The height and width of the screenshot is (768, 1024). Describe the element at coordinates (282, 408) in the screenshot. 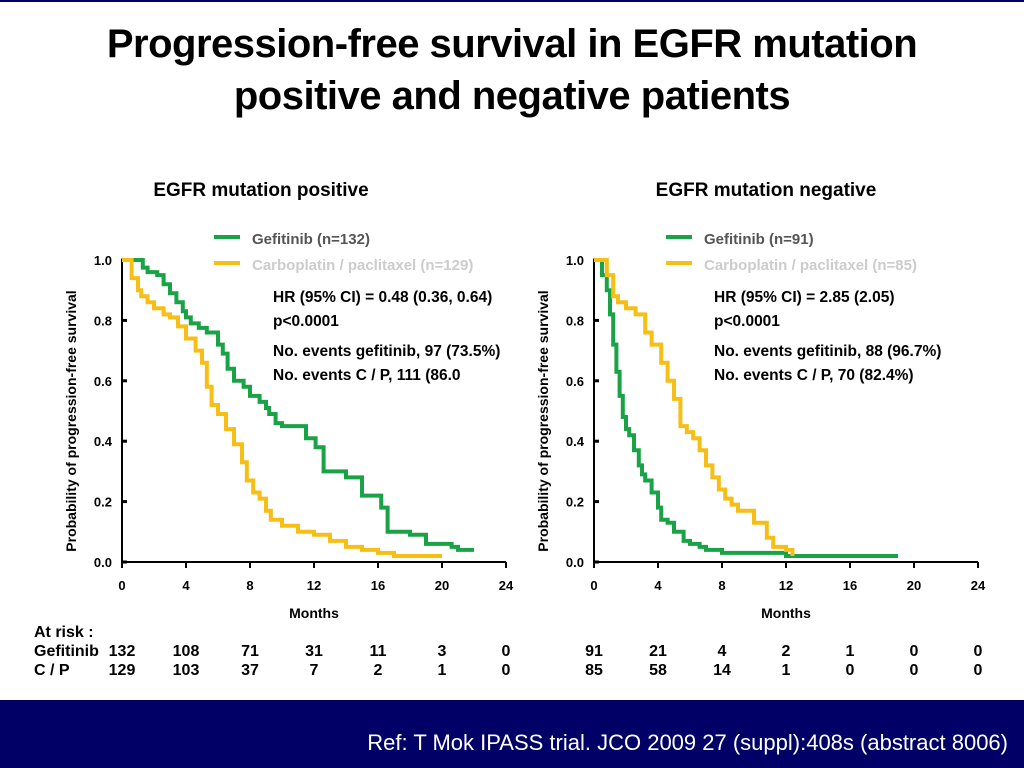

I see `pos-series-1-line` at that location.